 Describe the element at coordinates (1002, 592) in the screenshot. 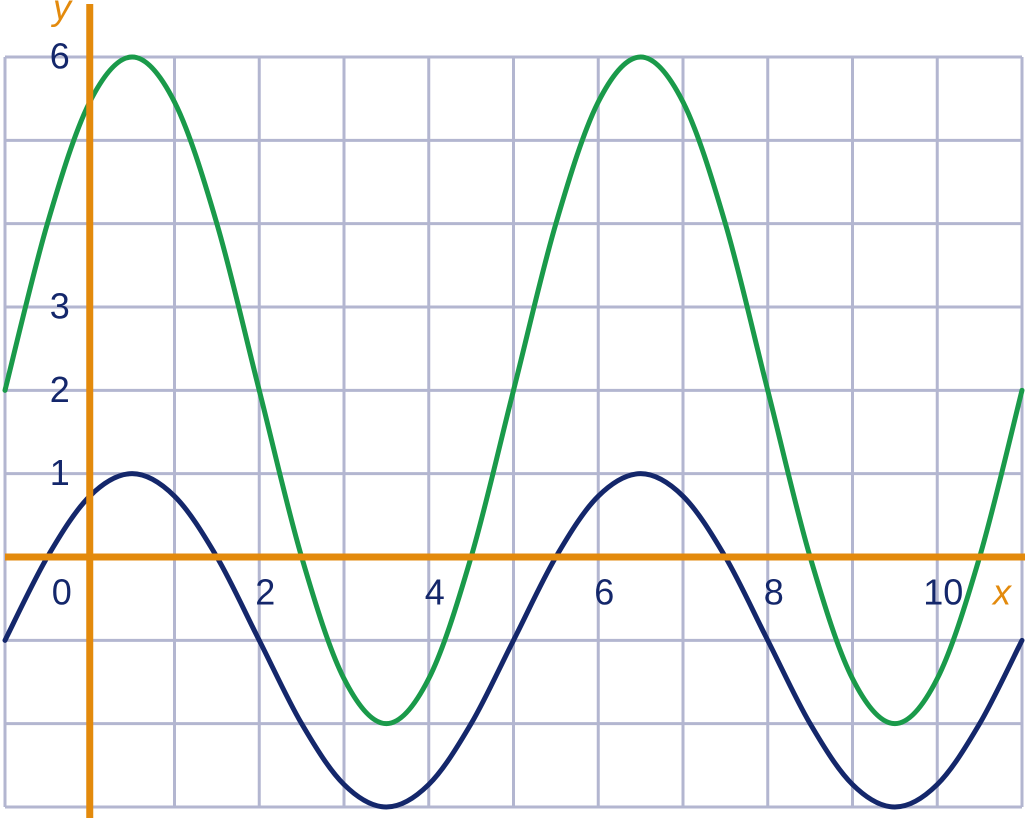

I see `x-axis-label: x` at that location.